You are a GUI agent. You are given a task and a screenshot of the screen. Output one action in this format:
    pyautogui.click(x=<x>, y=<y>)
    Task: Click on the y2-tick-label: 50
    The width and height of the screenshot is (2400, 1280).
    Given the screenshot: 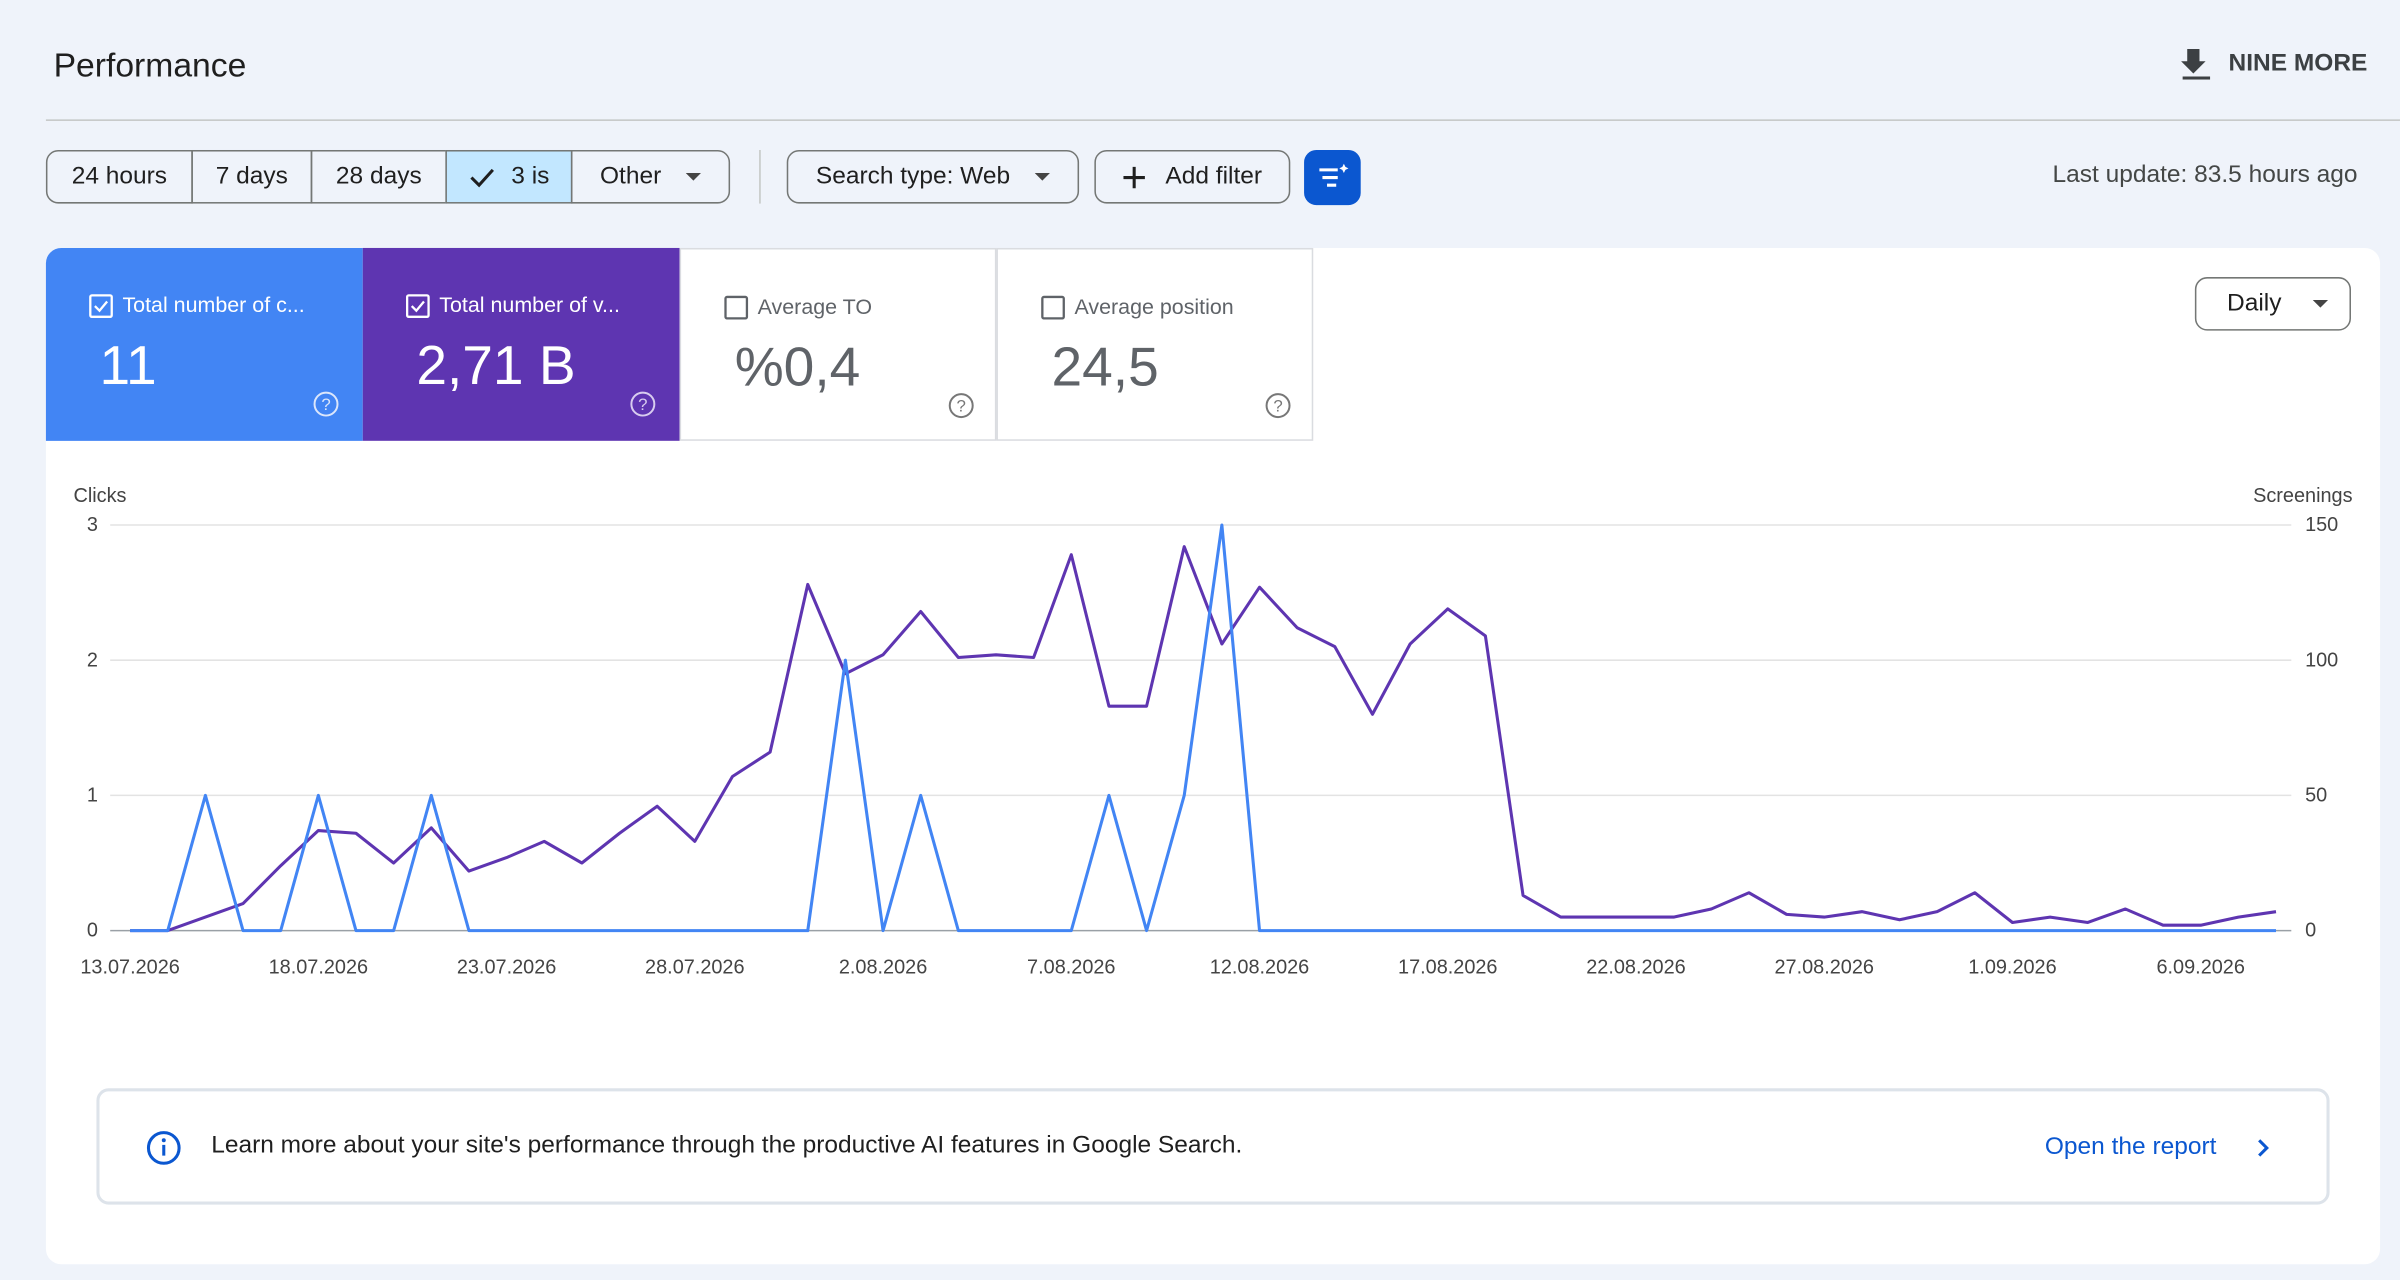 What is the action you would take?
    pyautogui.click(x=2316, y=796)
    